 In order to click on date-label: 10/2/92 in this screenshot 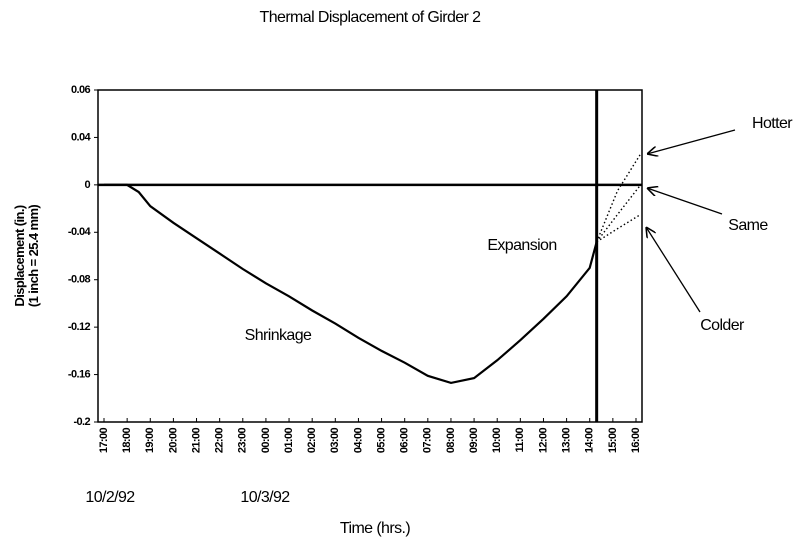, I will do `click(110, 497)`.